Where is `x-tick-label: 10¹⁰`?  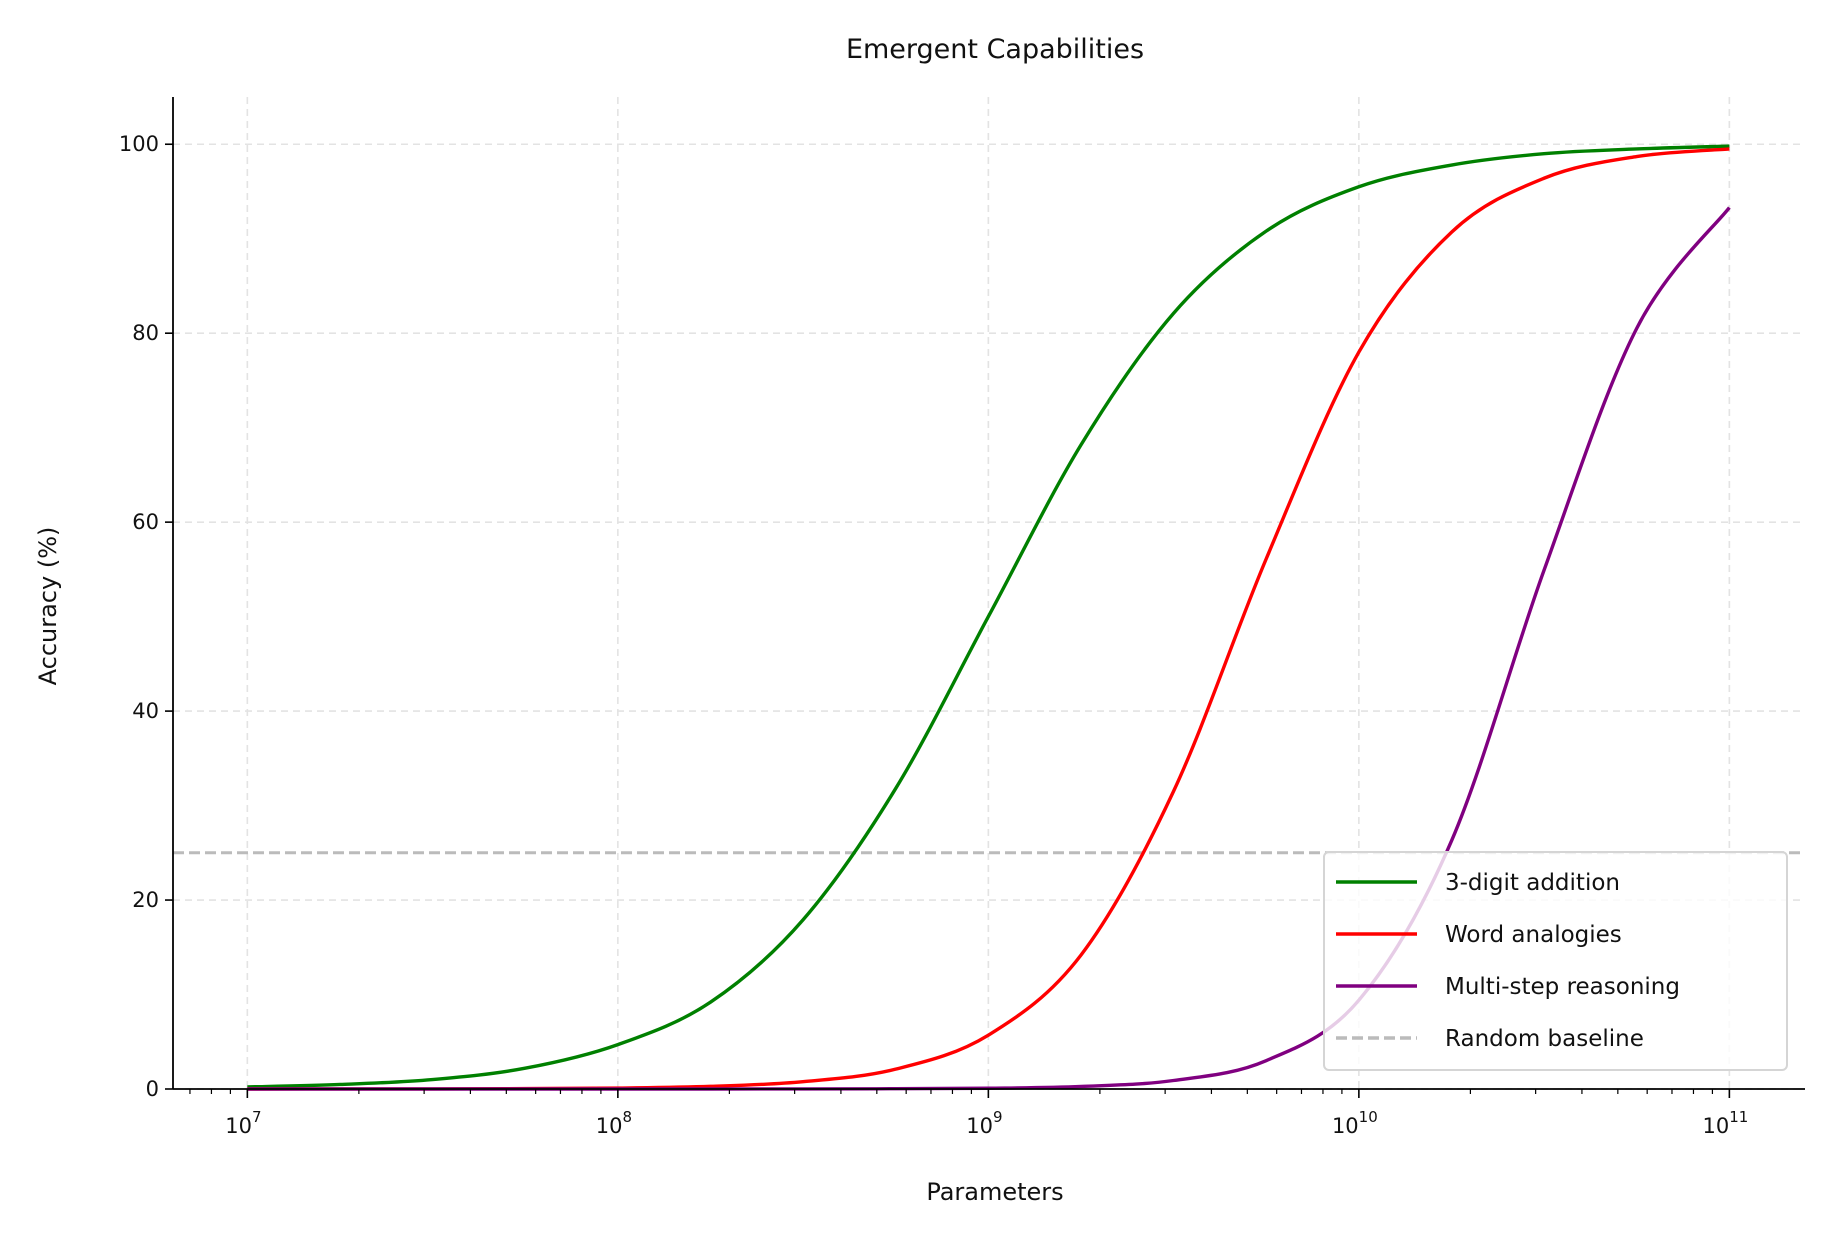
x-tick-label: 10¹⁰ is located at coordinates (1355, 1123).